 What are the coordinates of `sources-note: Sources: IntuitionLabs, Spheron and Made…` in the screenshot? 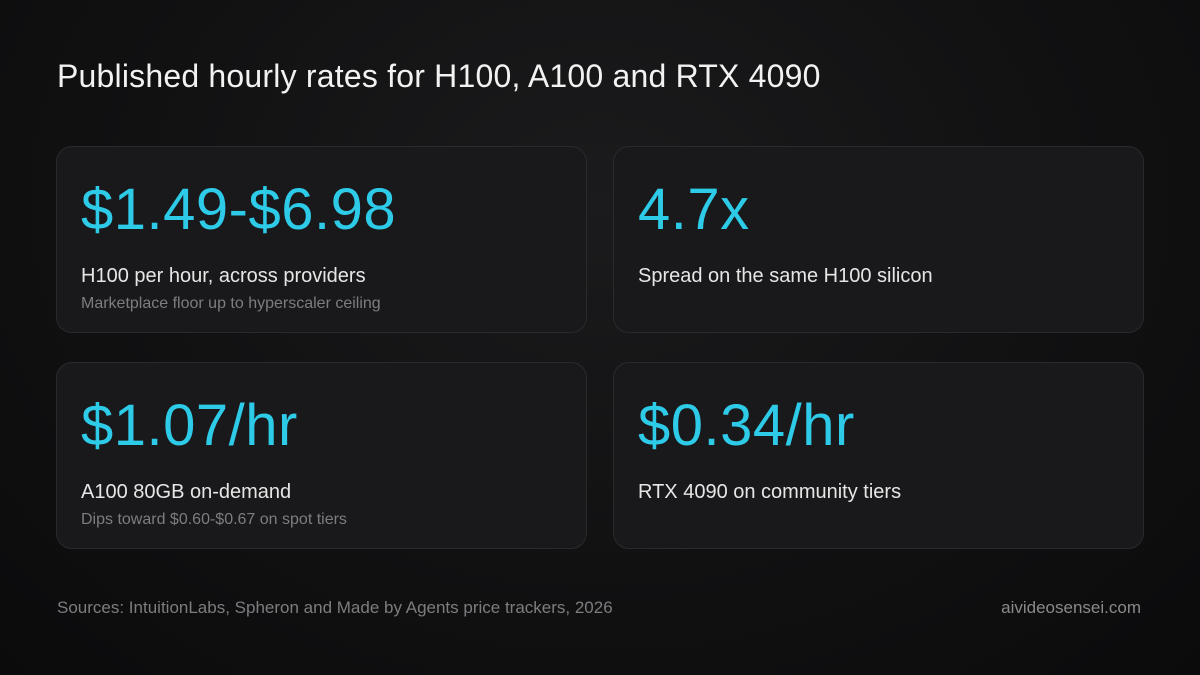 It's located at (335, 607).